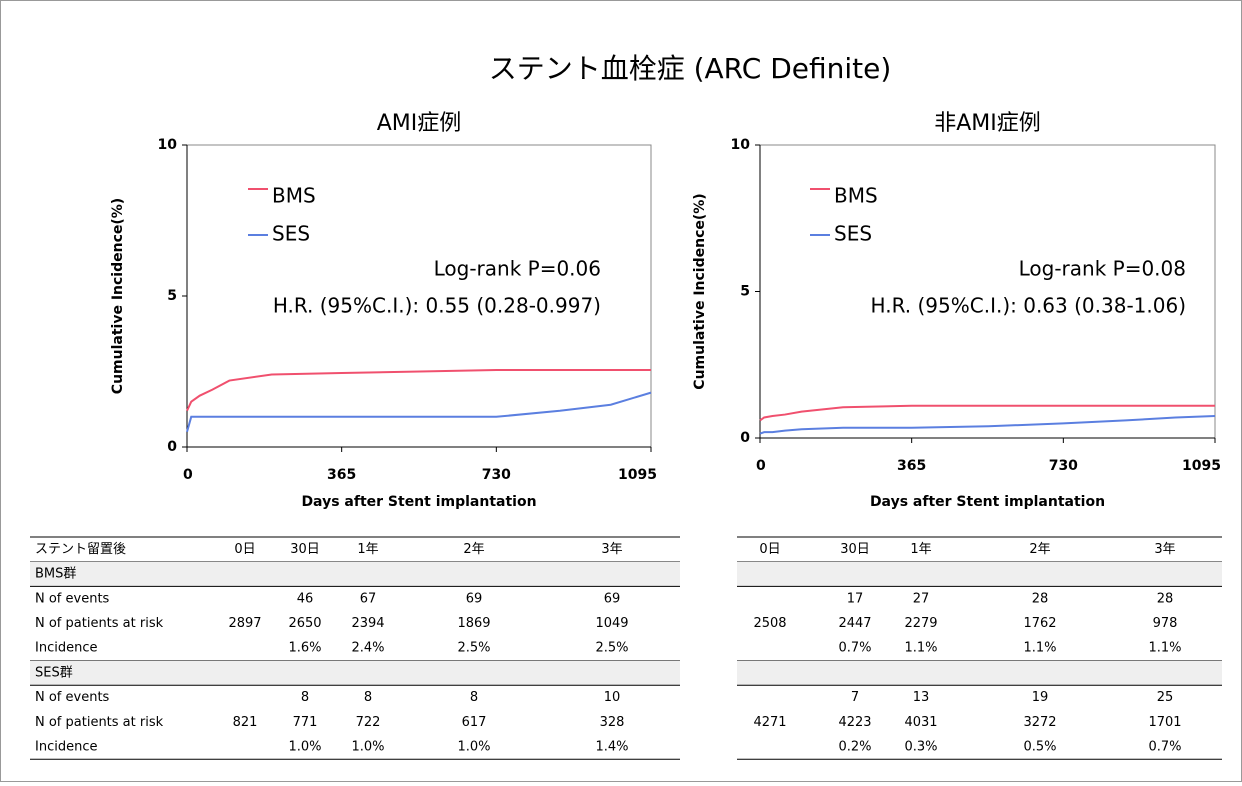  What do you see at coordinates (854, 746) in the screenshot?
I see `table-cell: 0.2%` at bounding box center [854, 746].